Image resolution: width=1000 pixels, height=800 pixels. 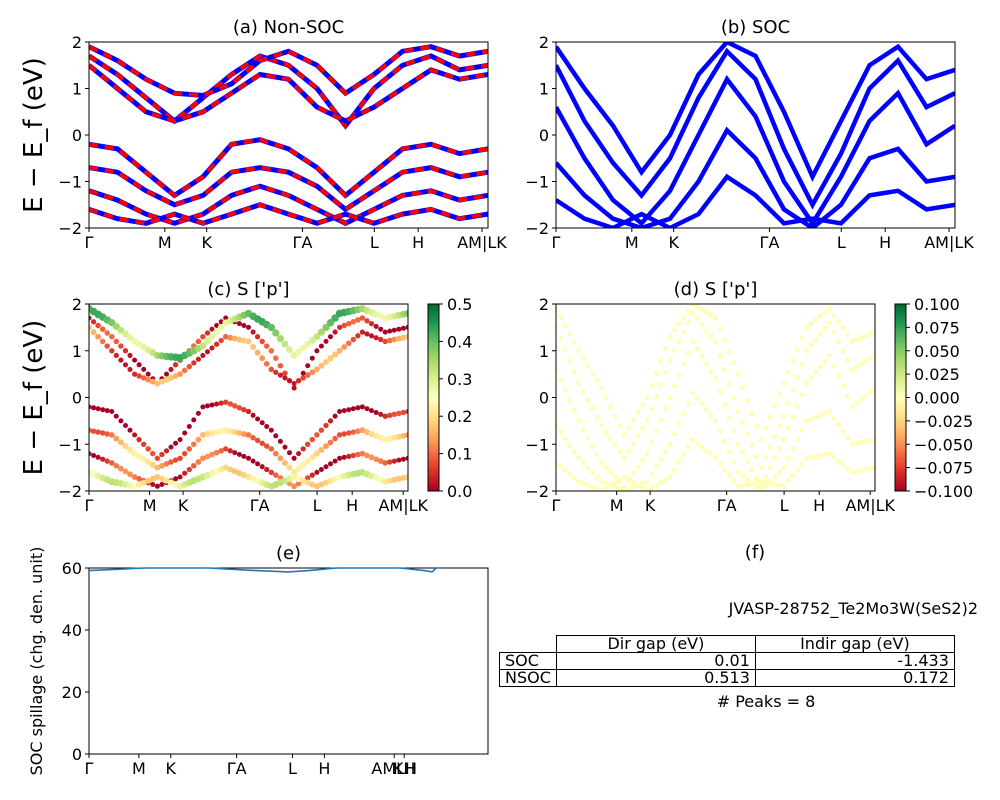 I want to click on axes-frame, so click(x=288, y=661).